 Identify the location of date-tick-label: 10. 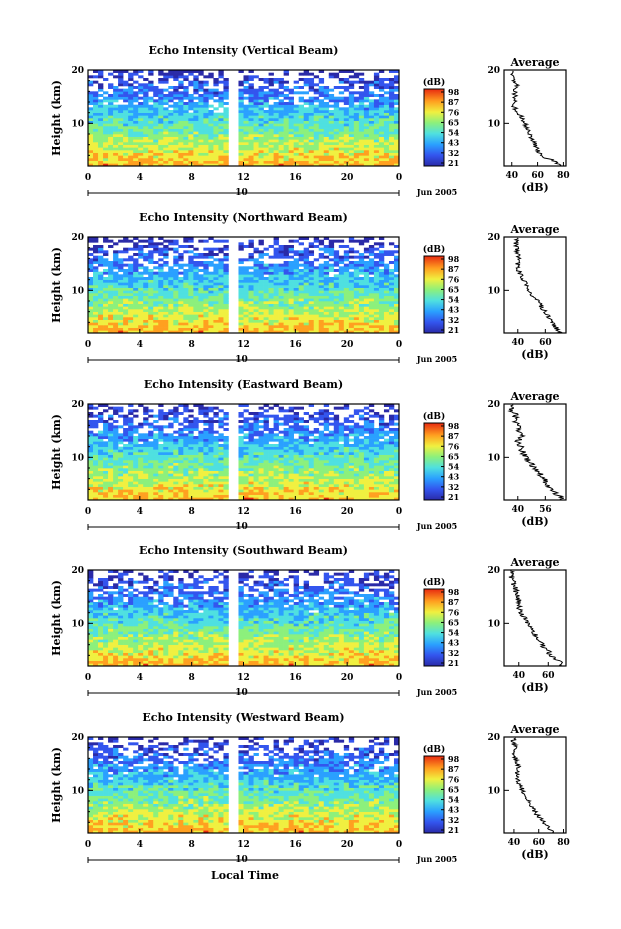
(241, 193).